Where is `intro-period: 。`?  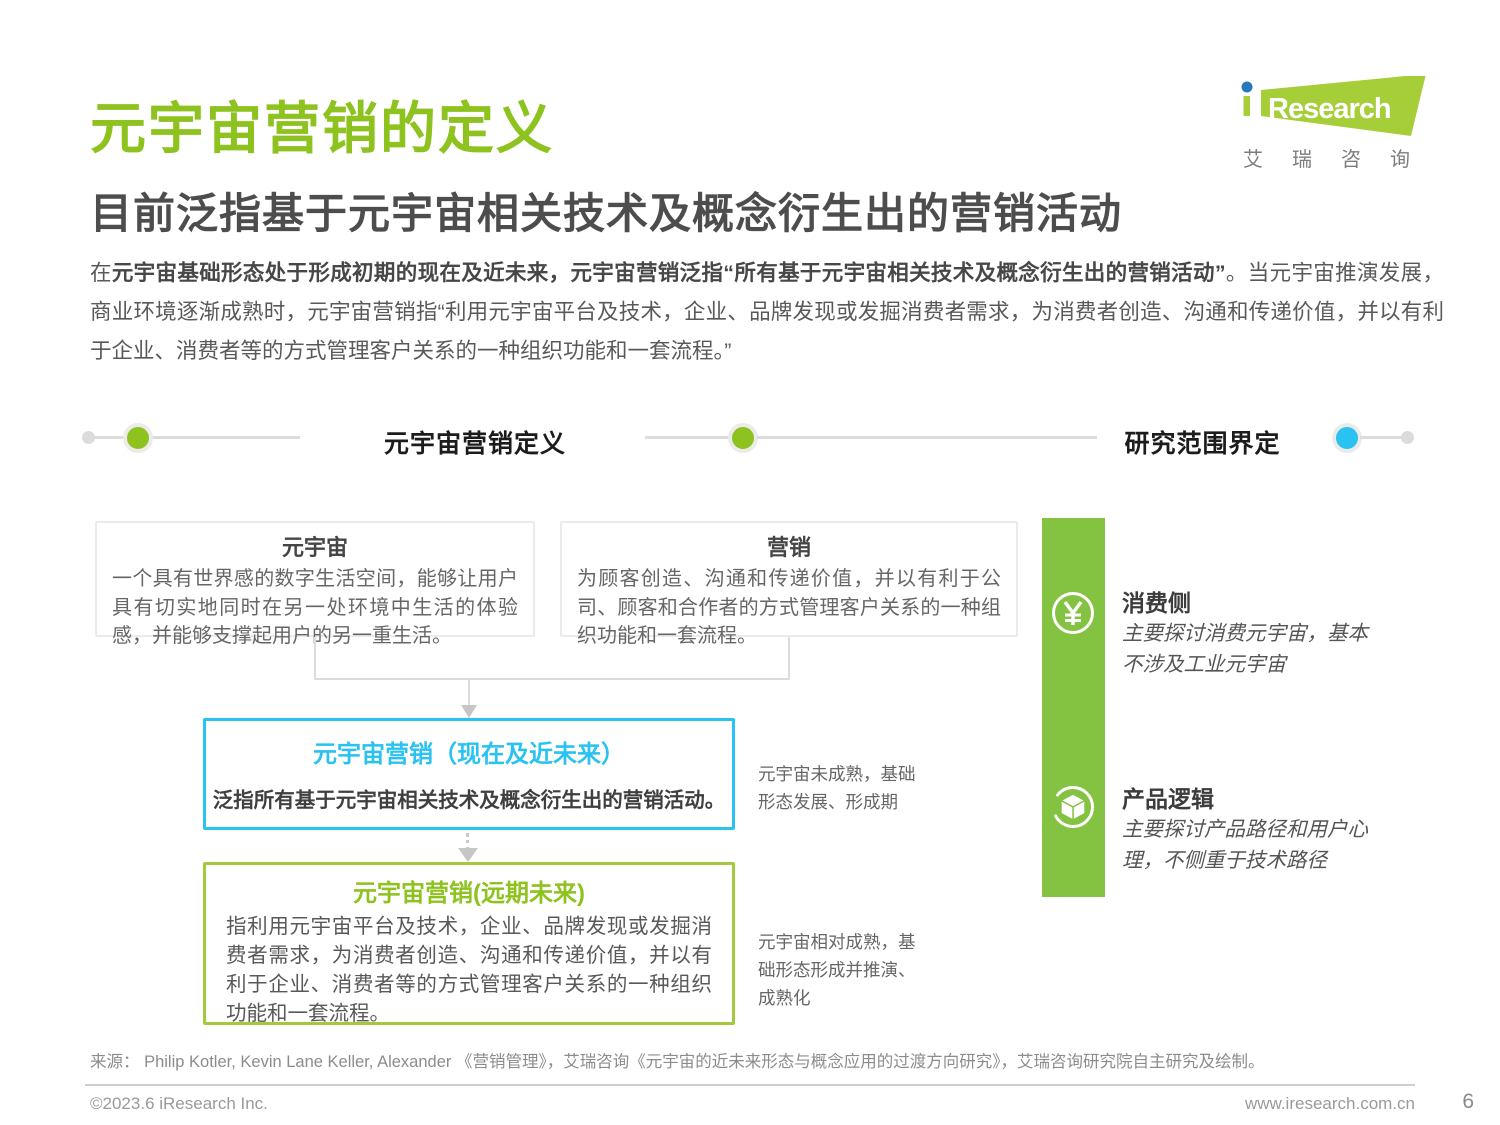 intro-period: 。 is located at coordinates (1236, 273).